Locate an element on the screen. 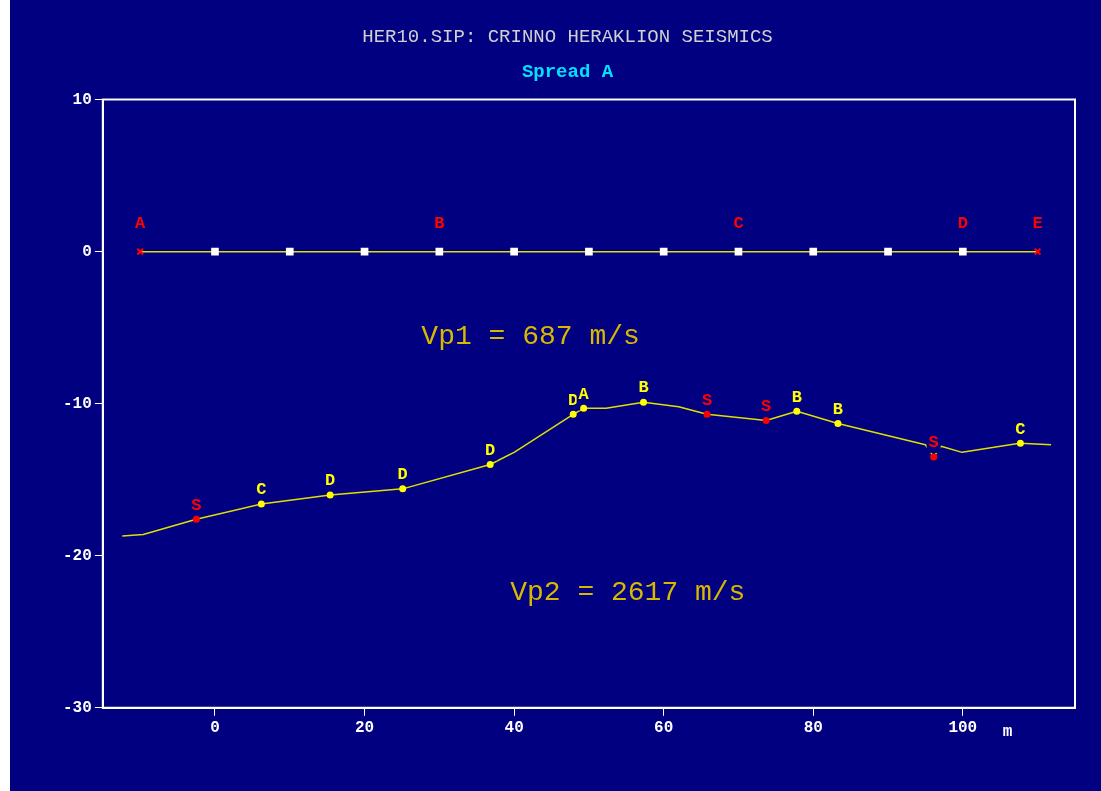 The width and height of the screenshot is (1101, 791). x-tick-label: 80 is located at coordinates (813, 728).